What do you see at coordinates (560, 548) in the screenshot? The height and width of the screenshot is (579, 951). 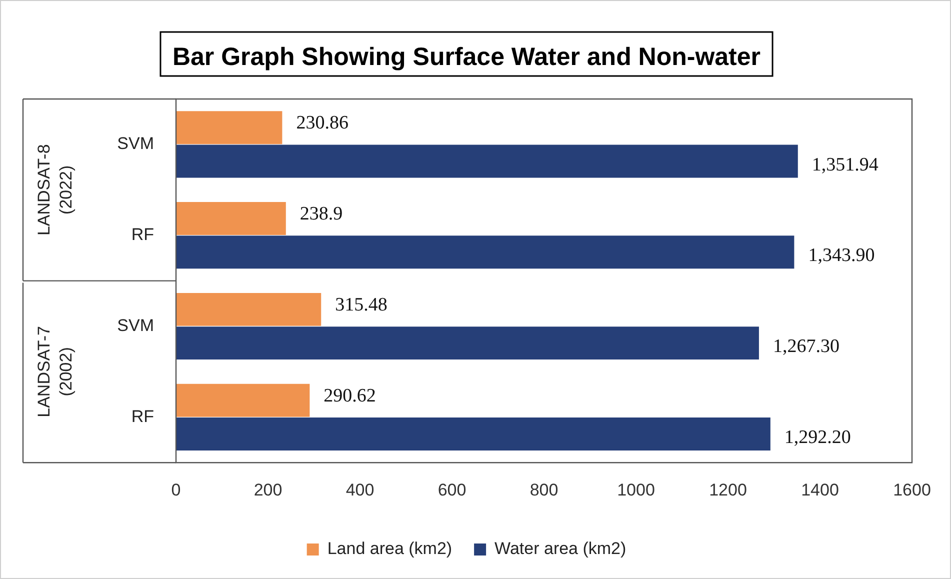 I see `legend-label: Water area (km2)` at bounding box center [560, 548].